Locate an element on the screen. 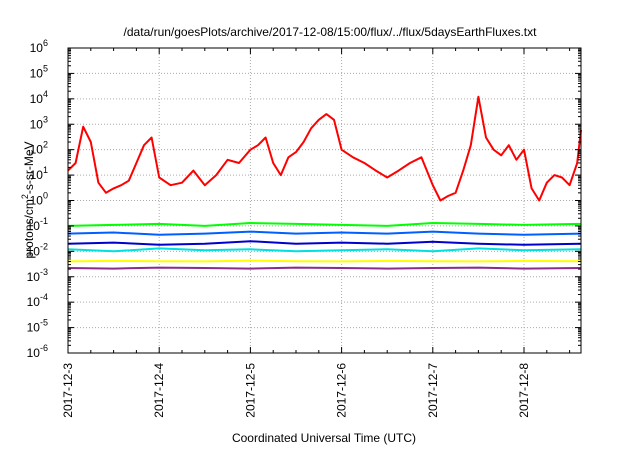 This screenshot has width=640, height=453. y-axis-label-prefix: protons/cm is located at coordinates (29, 228).